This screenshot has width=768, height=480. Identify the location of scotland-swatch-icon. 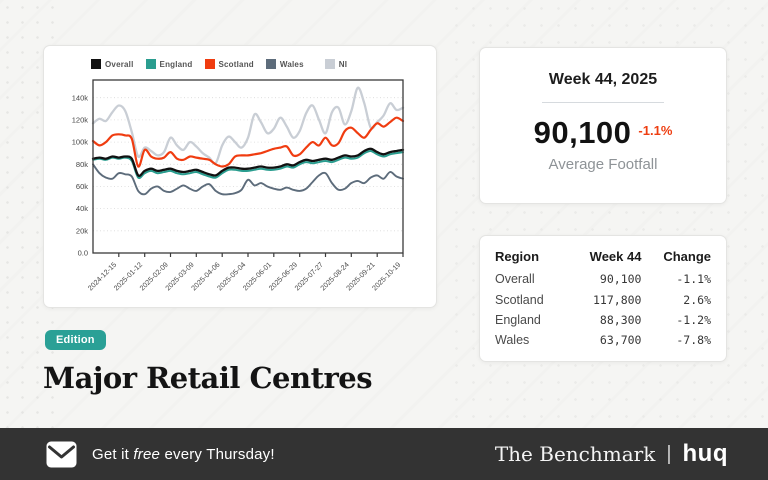
(209, 64).